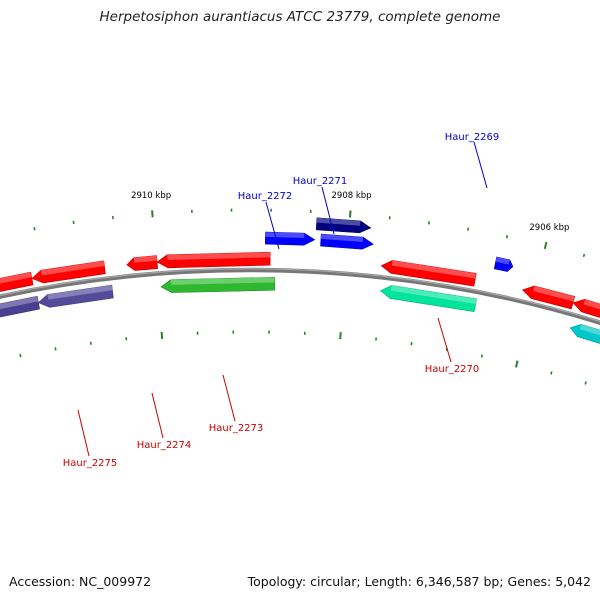 The width and height of the screenshot is (600, 600). Describe the element at coordinates (219, 256) in the screenshot. I see `gene-block-2273-highlight` at that location.